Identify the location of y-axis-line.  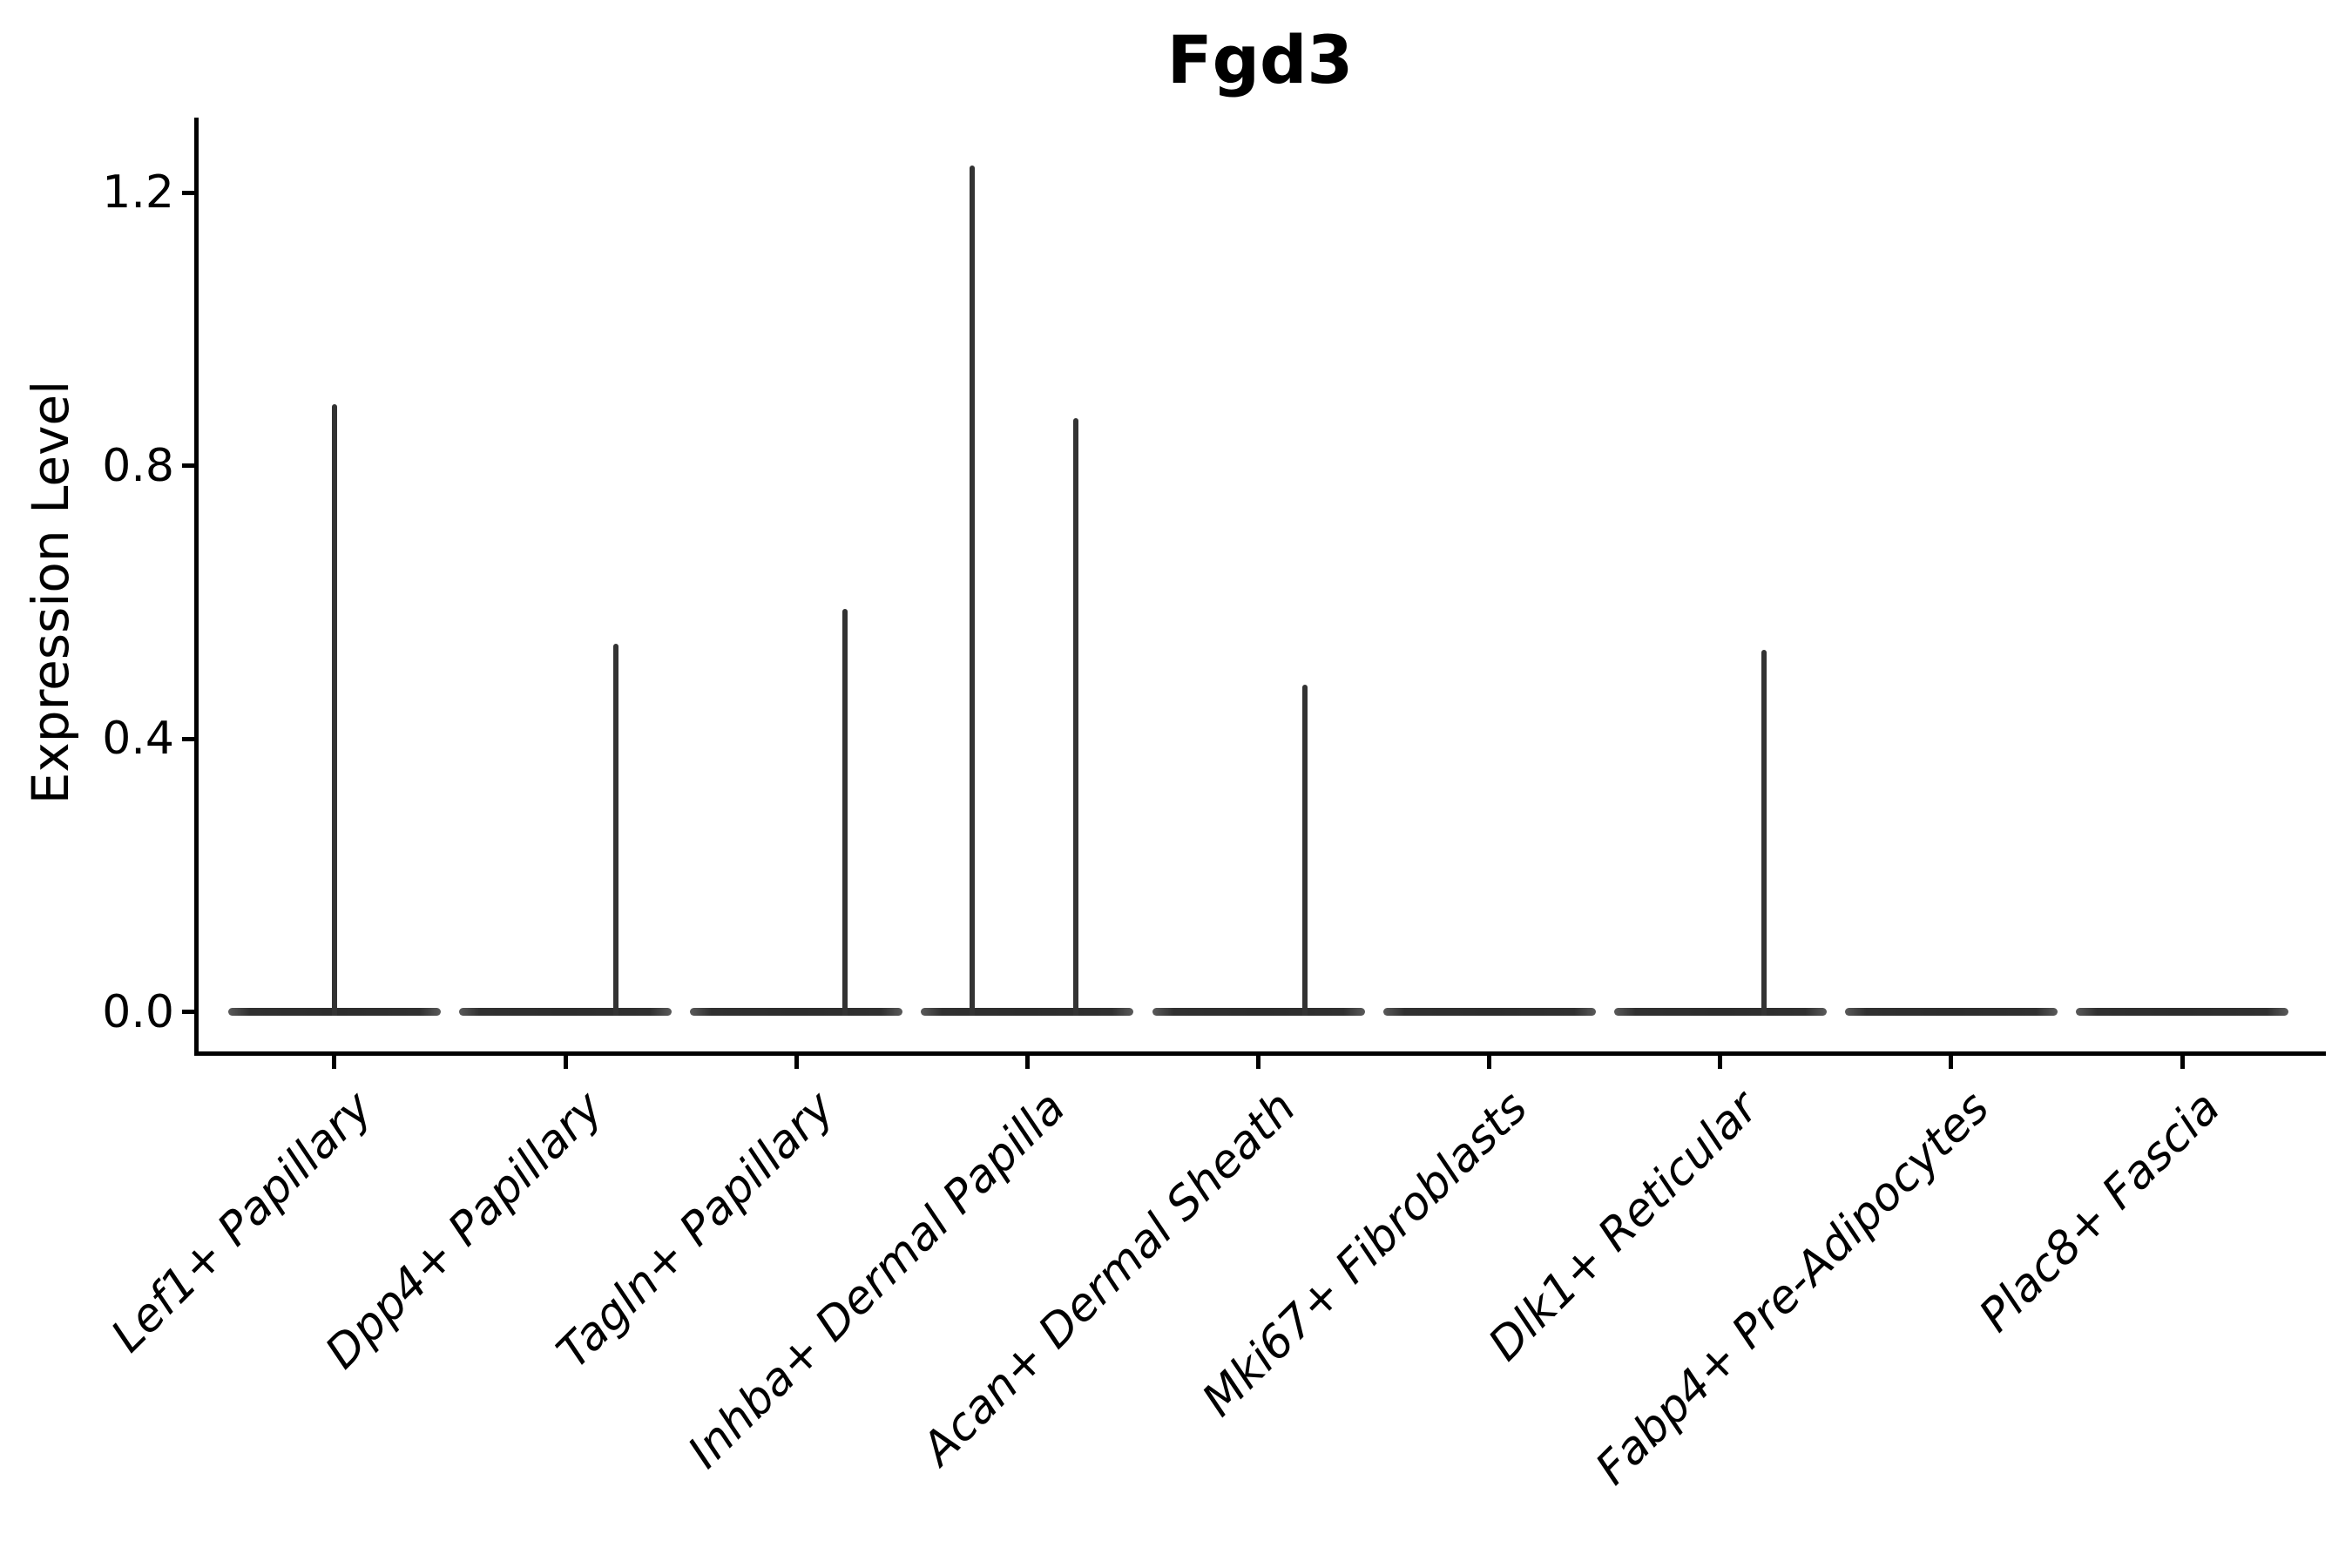
(196, 587).